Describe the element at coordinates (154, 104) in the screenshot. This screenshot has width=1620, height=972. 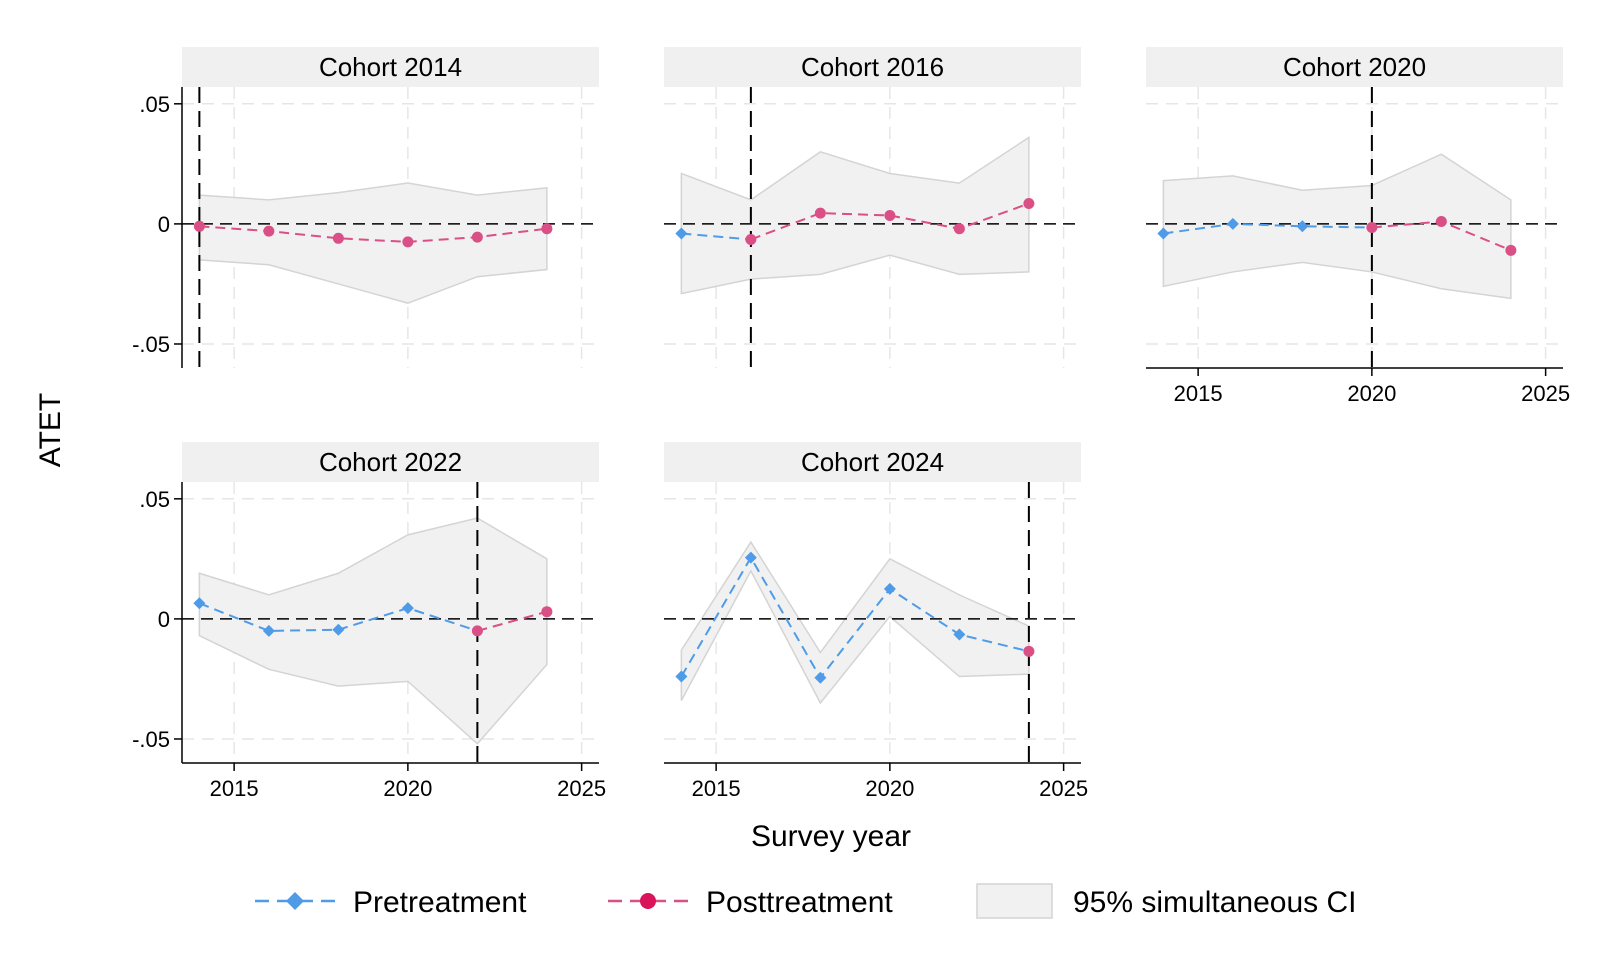
I see `cohort-2014-y-tick-label: .05` at that location.